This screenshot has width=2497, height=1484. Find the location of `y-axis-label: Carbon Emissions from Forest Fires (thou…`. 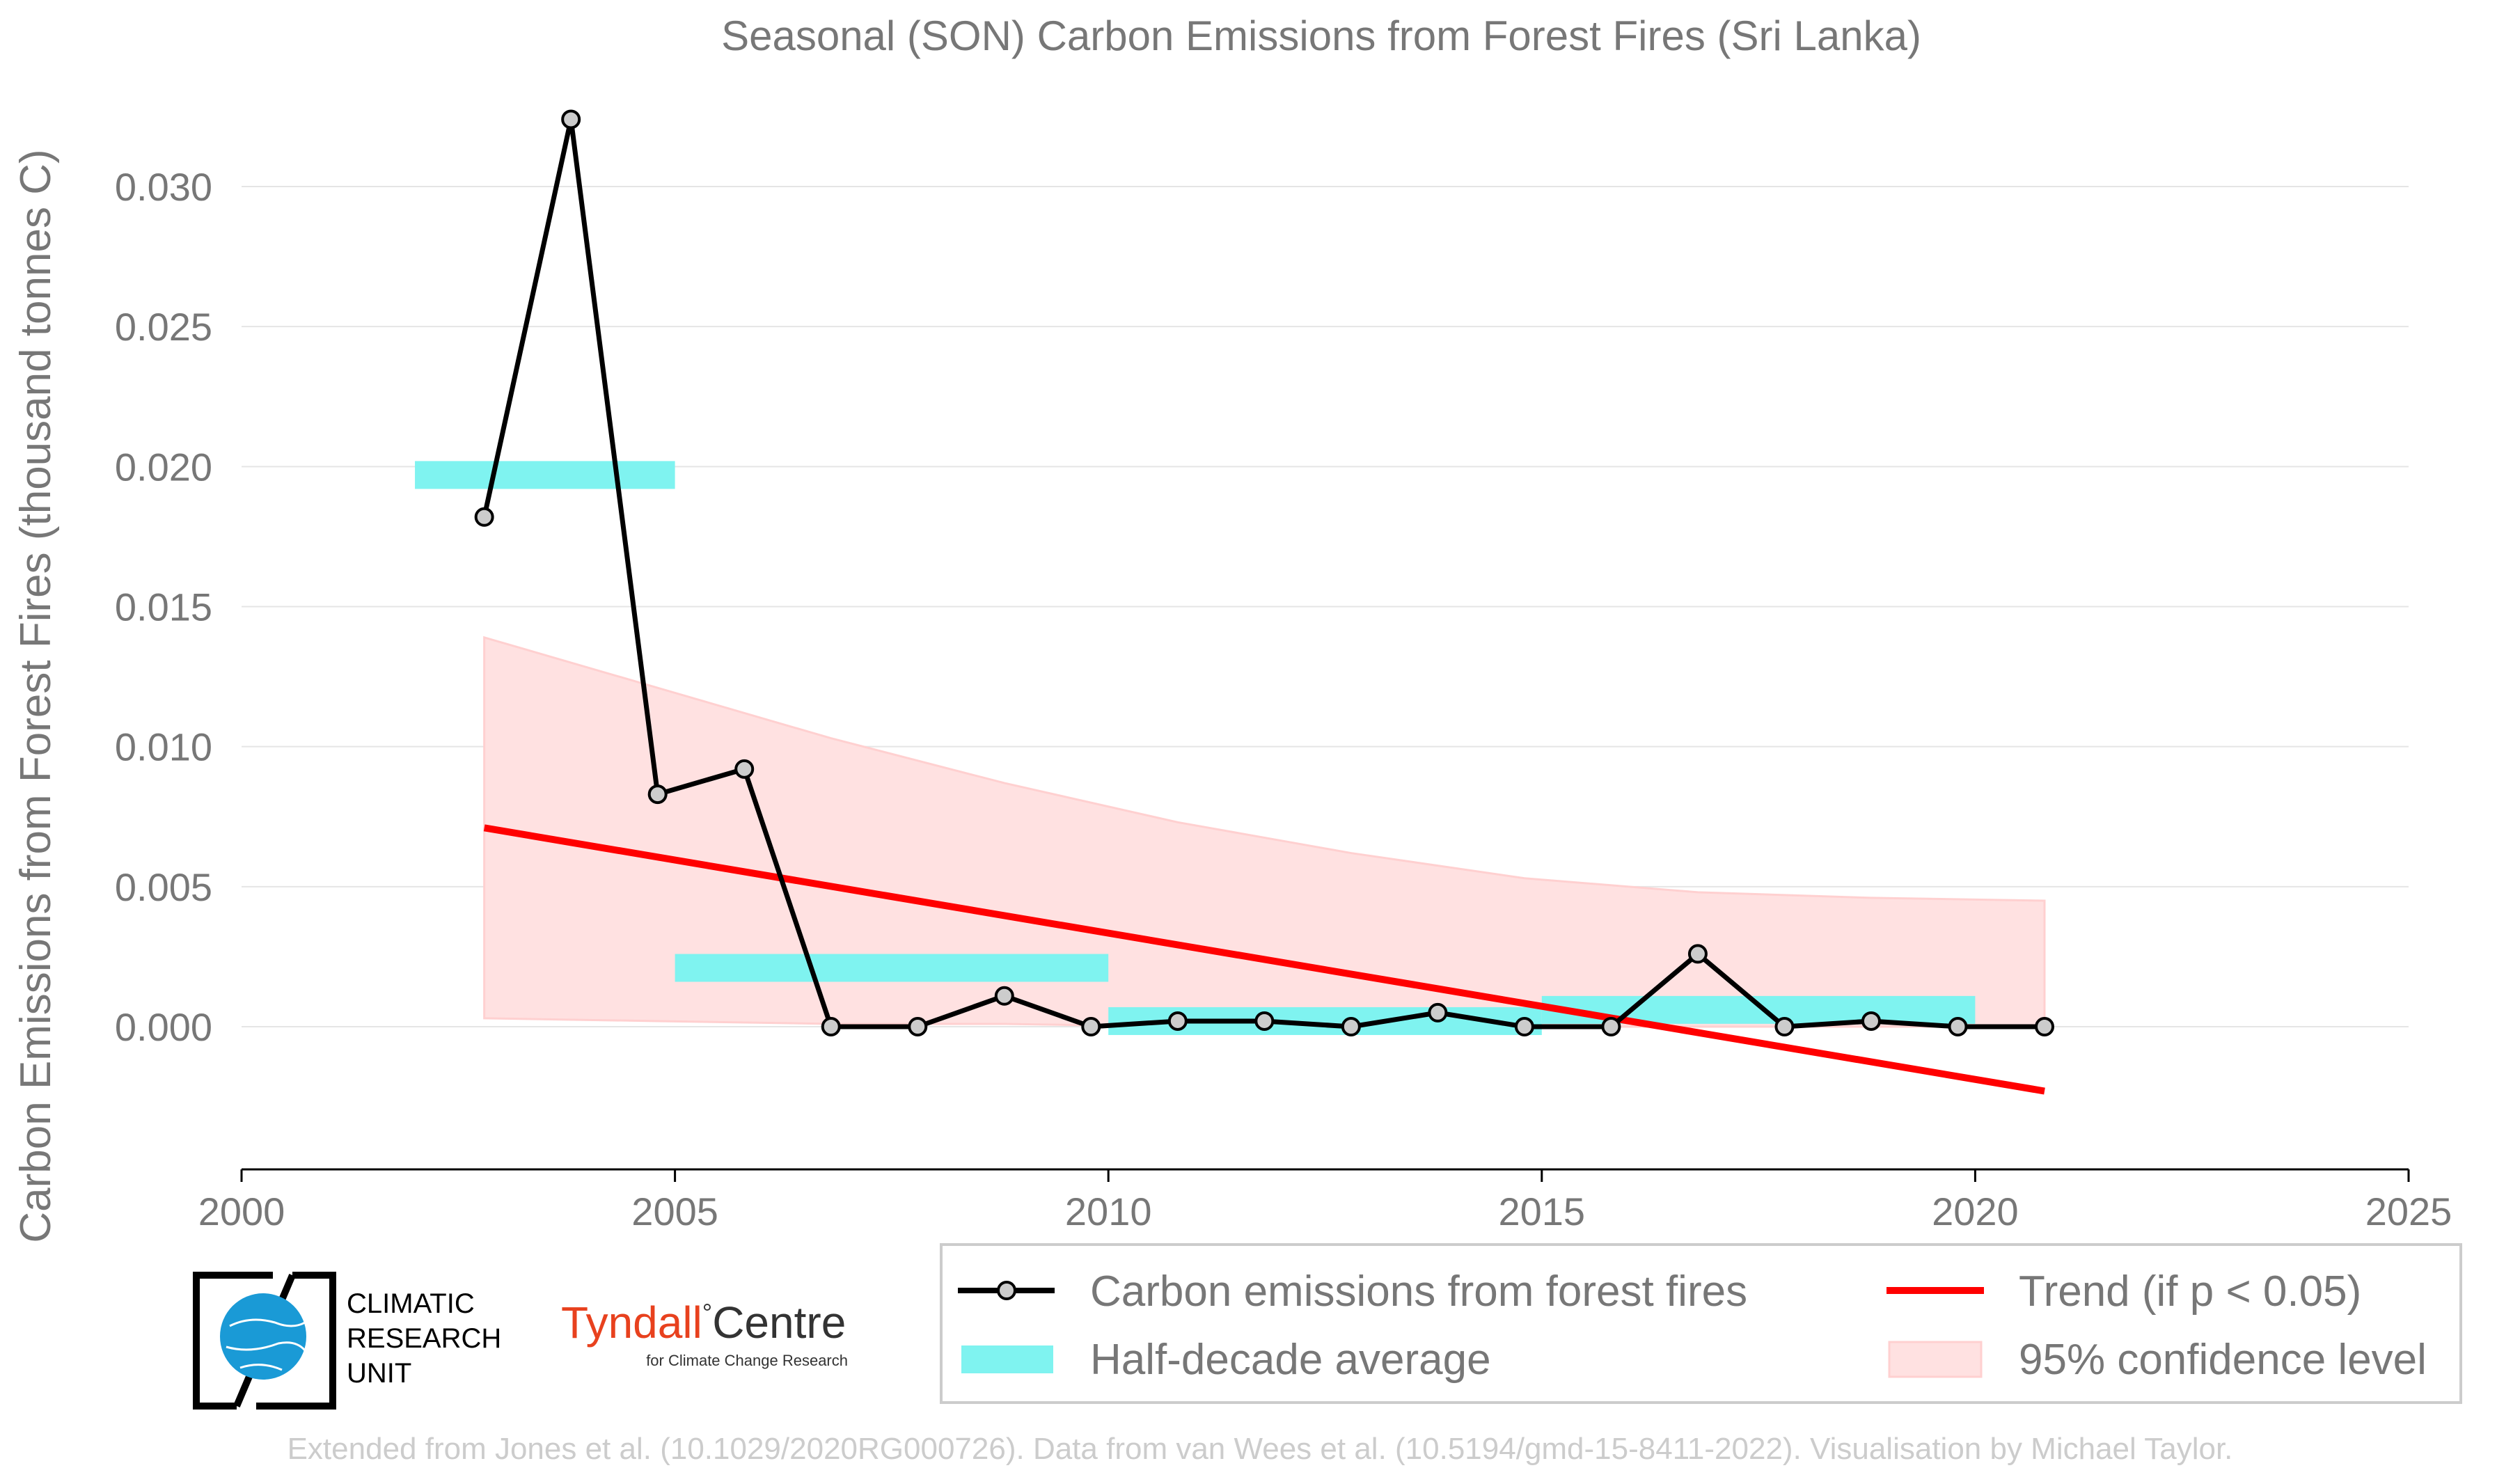

y-axis-label: Carbon Emissions from Forest Fires (thou… is located at coordinates (36, 695).